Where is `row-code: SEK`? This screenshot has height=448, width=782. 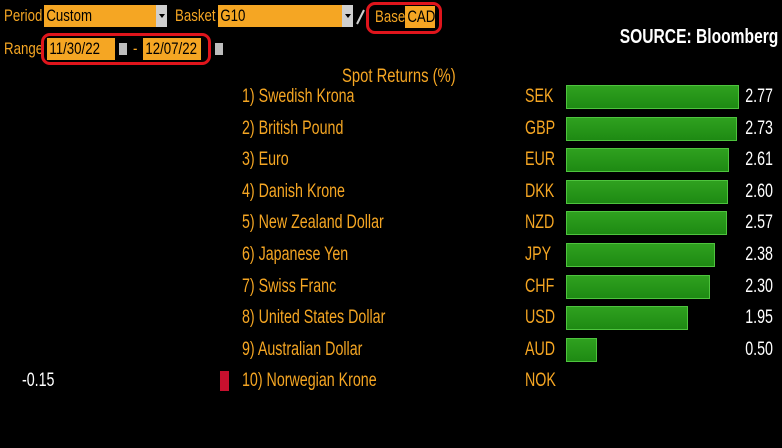 row-code: SEK is located at coordinates (539, 96).